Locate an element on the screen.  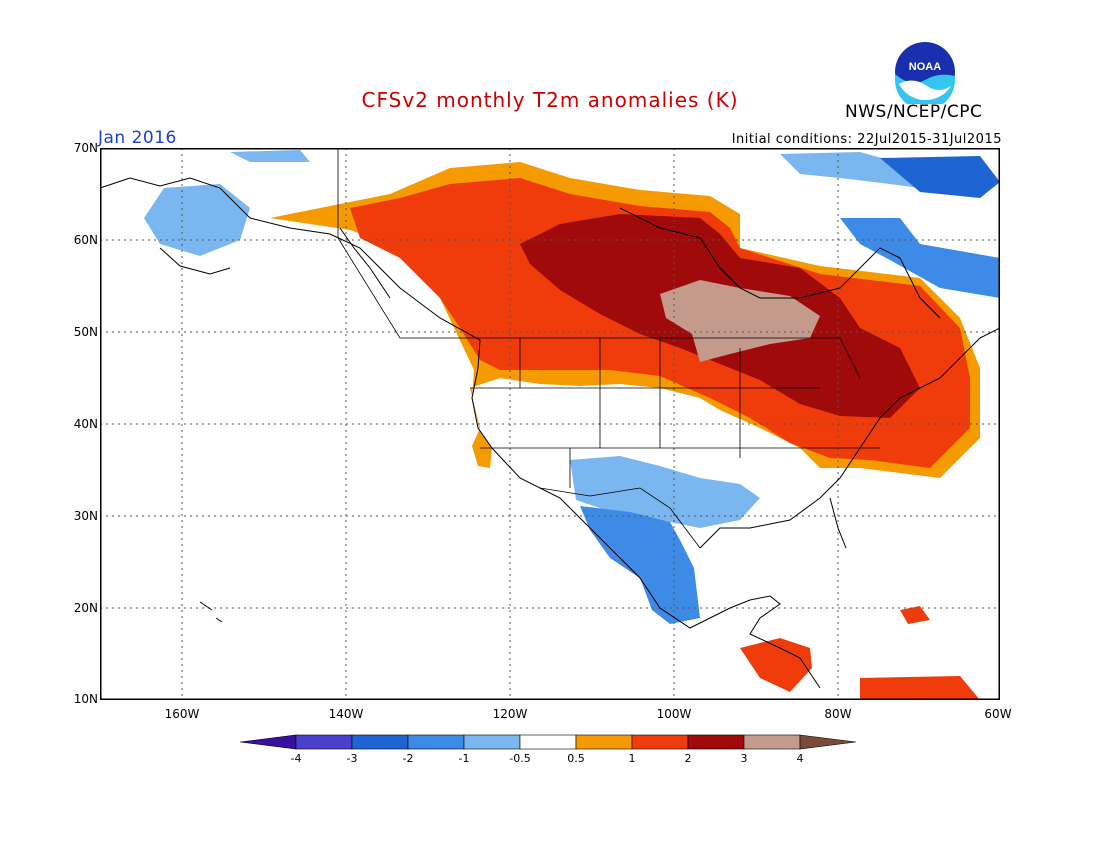
colorbar-tick-label: -3 is located at coordinates (352, 758).